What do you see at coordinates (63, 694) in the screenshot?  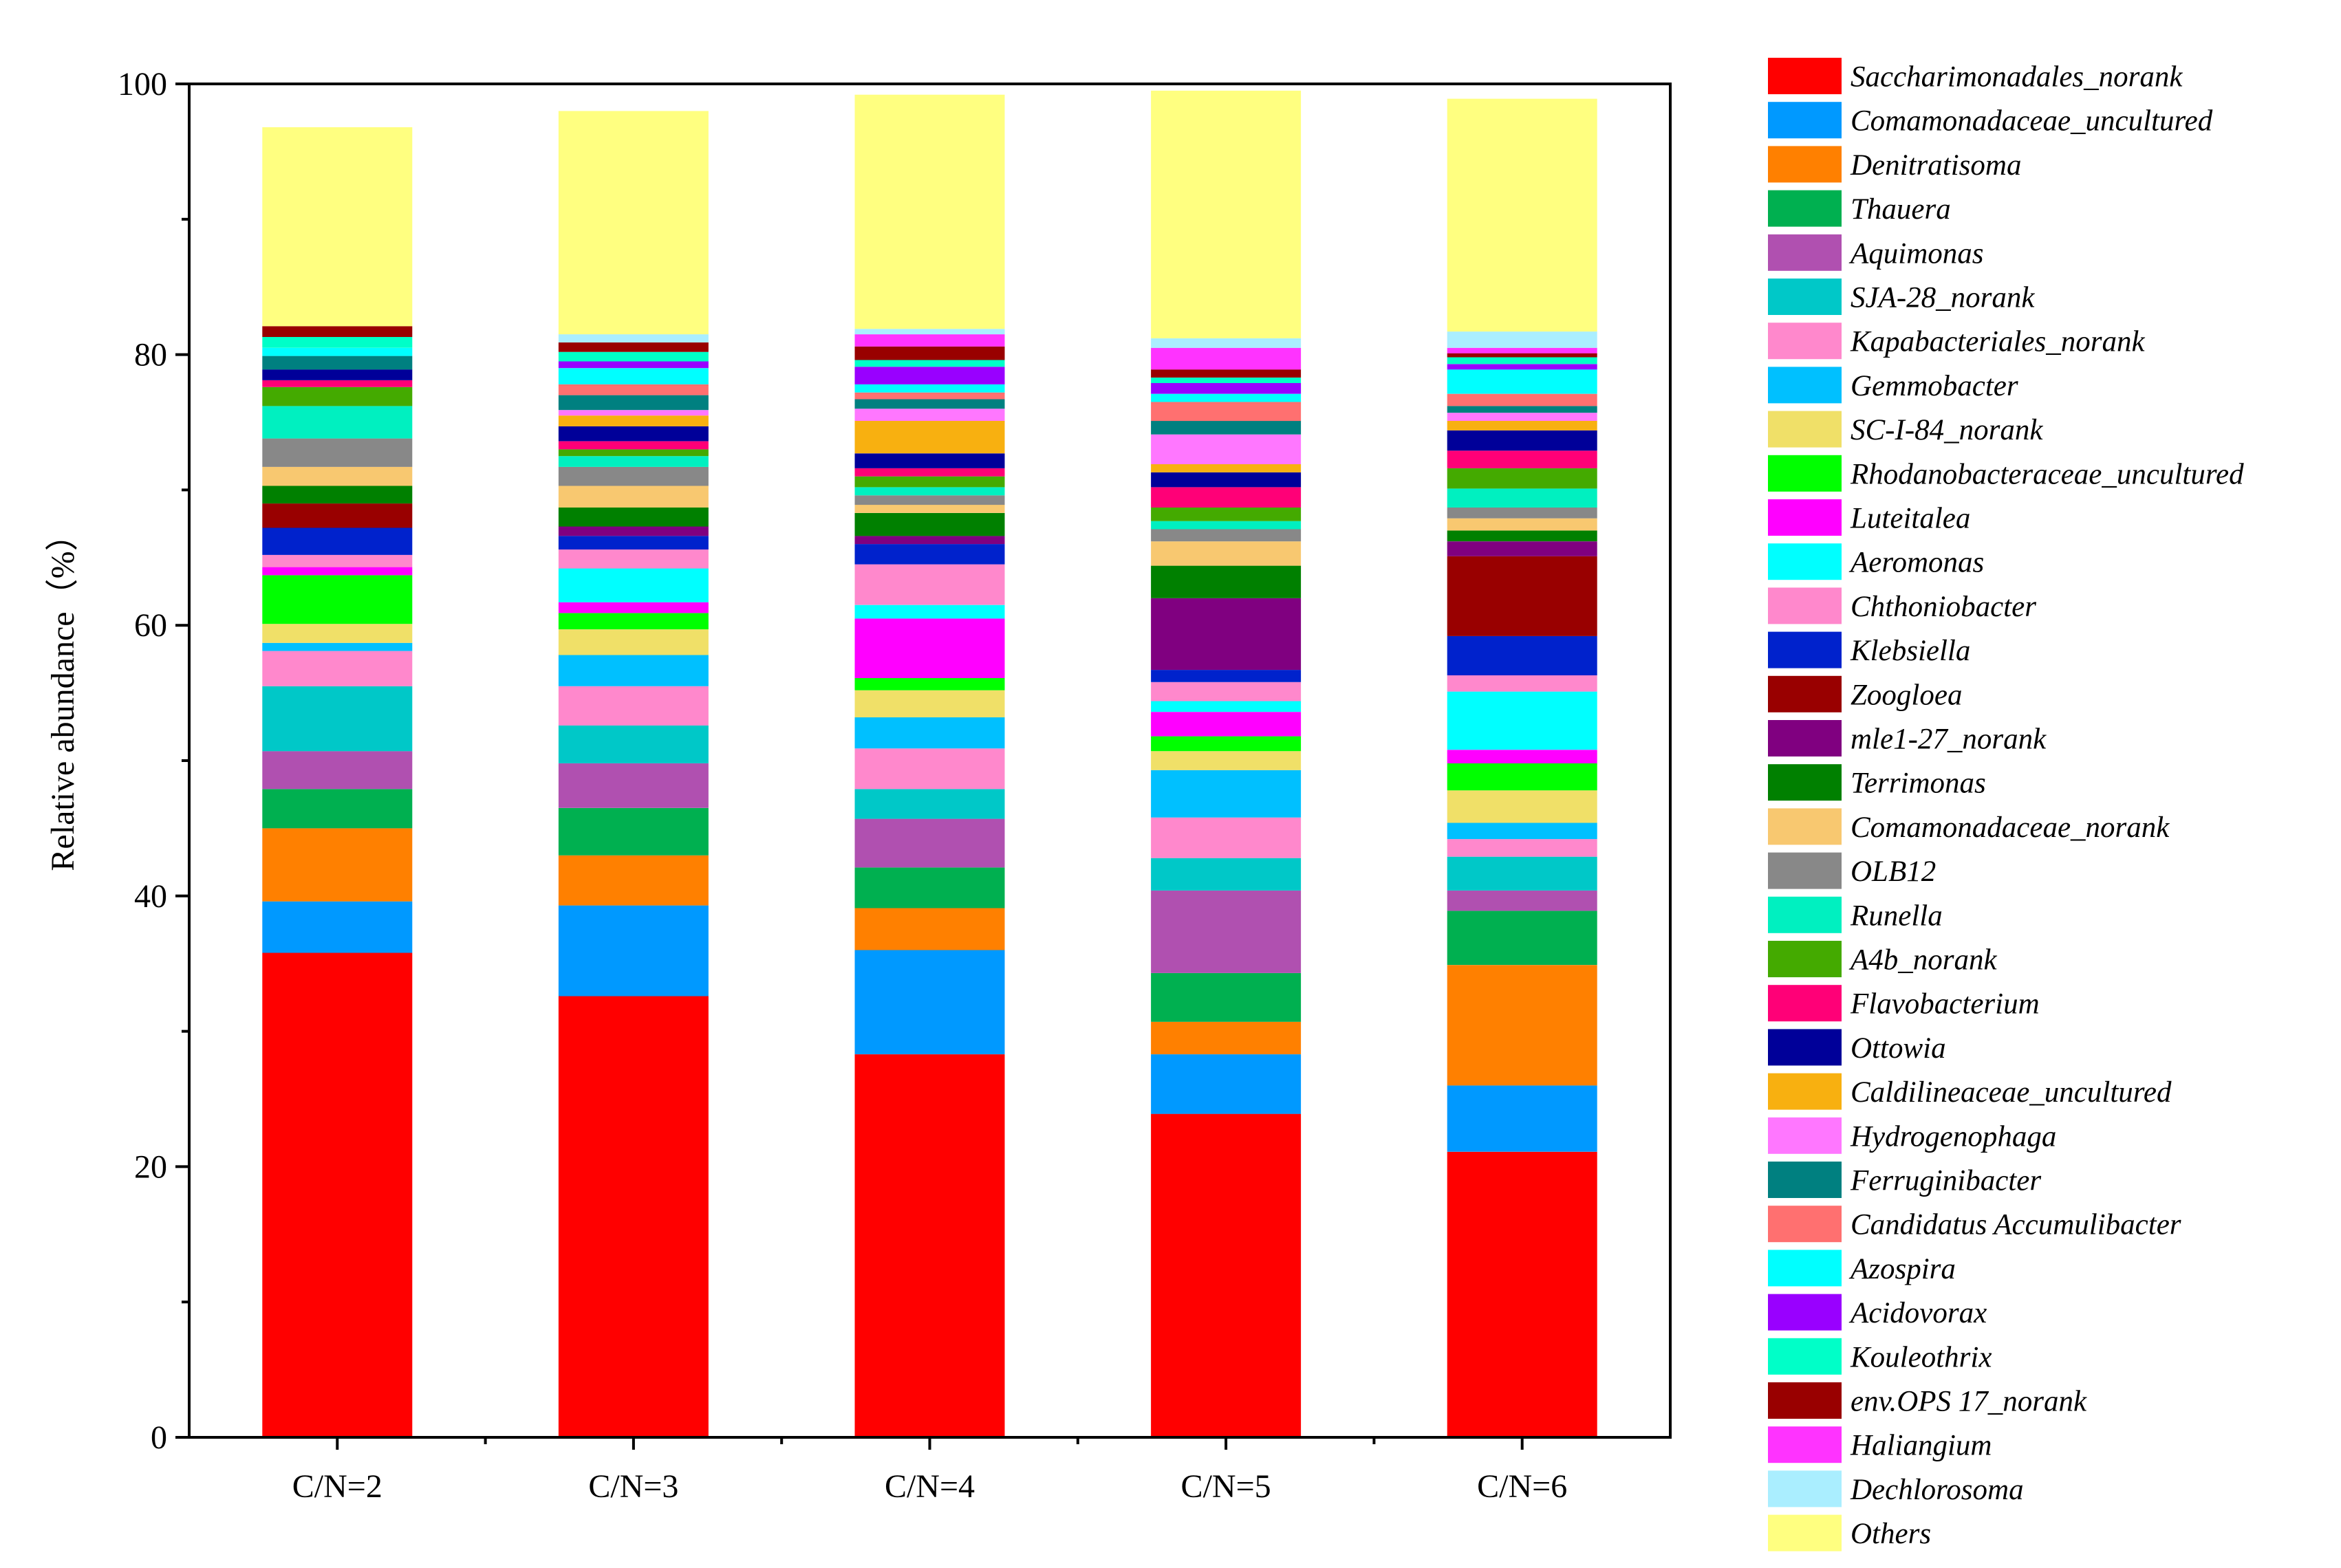 I see `y-axis-title: Relative abundance（%）` at bounding box center [63, 694].